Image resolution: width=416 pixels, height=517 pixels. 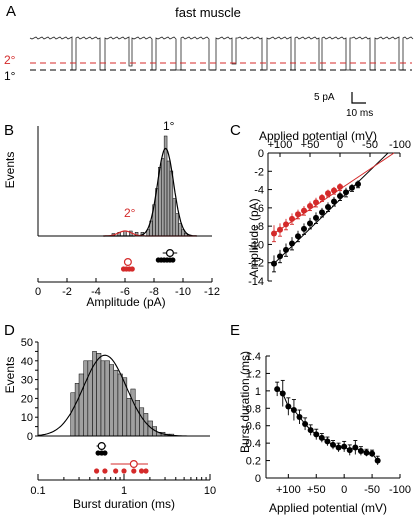 What do you see at coordinates (30, 437) in the screenshot?
I see `y-tick-label: 0` at bounding box center [30, 437].